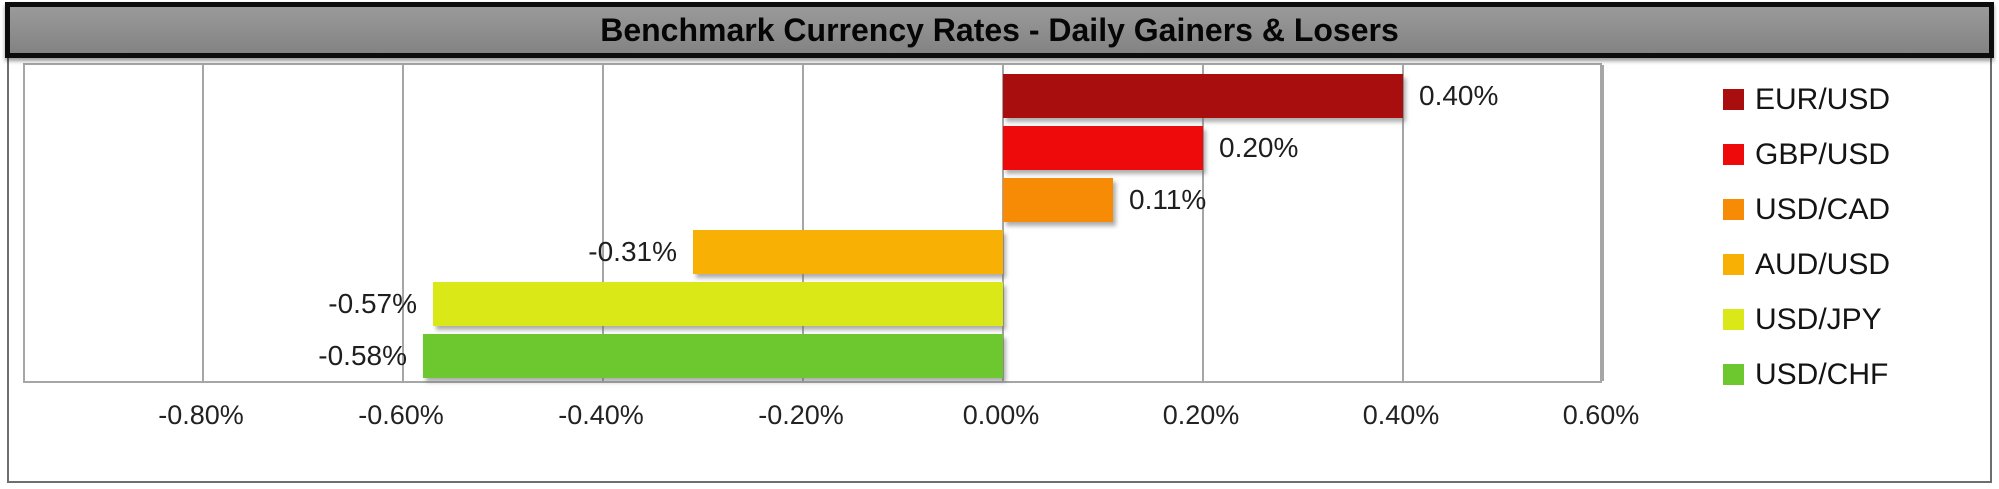 The image size is (1999, 489). What do you see at coordinates (632, 251) in the screenshot?
I see `bar-value-label: -0.31%` at bounding box center [632, 251].